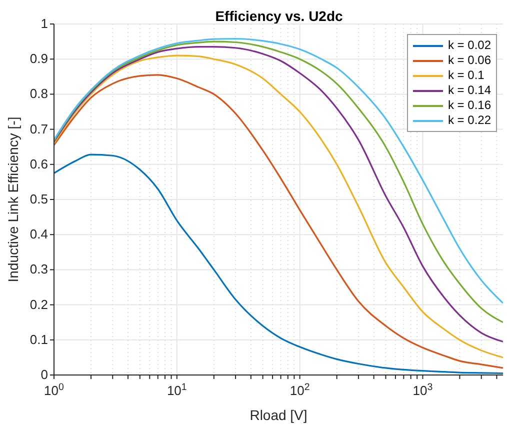  What do you see at coordinates (39, 199) in the screenshot?
I see `y-tick-label: 0.5` at bounding box center [39, 199].